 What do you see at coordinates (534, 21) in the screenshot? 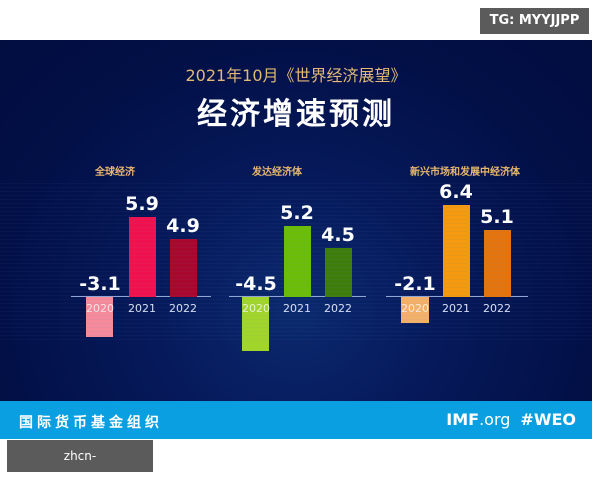
I see `watermark-top-right: TG: MYYJJPP` at bounding box center [534, 21].